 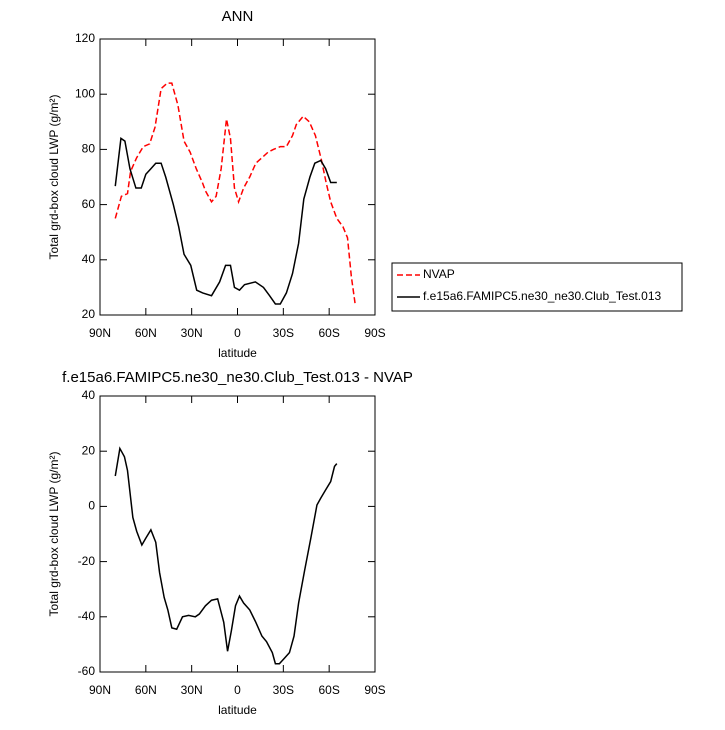 What do you see at coordinates (85, 93) in the screenshot?
I see `y-tick-label: 100` at bounding box center [85, 93].